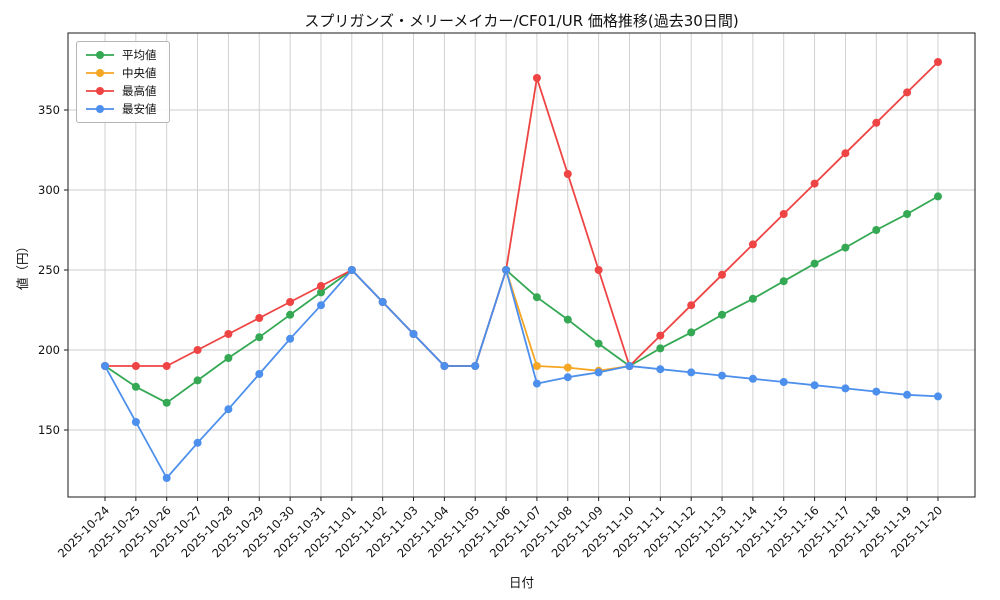 This screenshot has height=600, width=1000. Describe the element at coordinates (121, 73) in the screenshot. I see `legend-item-median: 中央値` at that location.